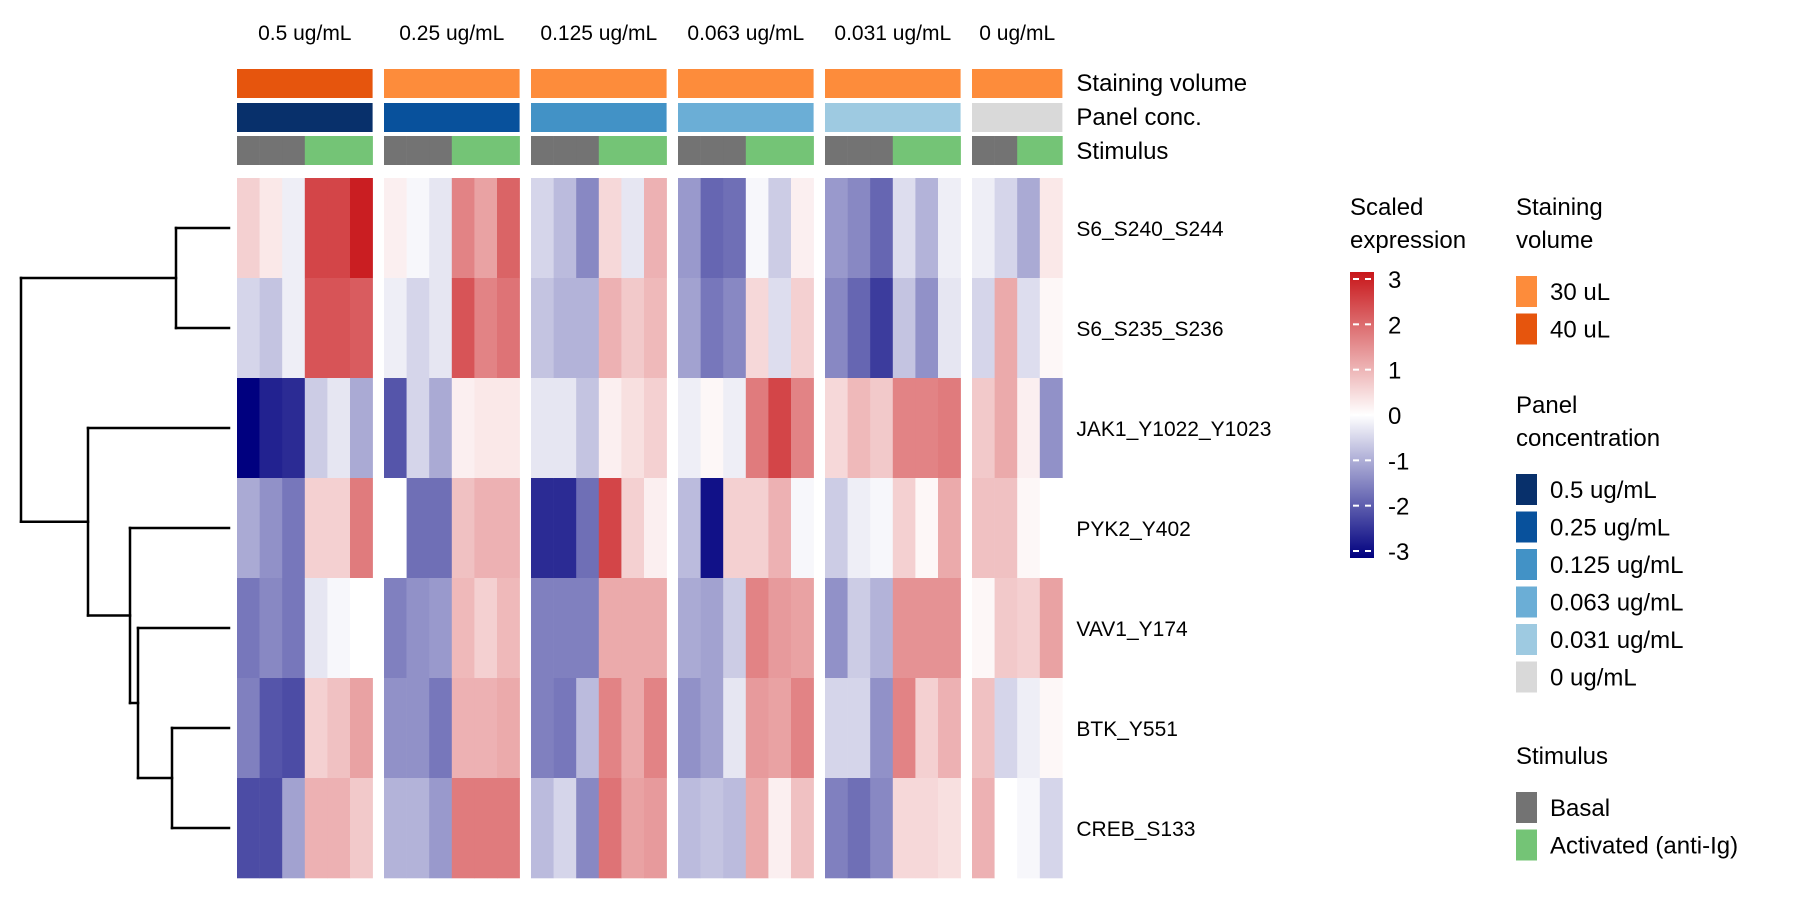  Describe the element at coordinates (1149, 229) in the screenshot. I see `row-label: S6_S240_S244` at that location.